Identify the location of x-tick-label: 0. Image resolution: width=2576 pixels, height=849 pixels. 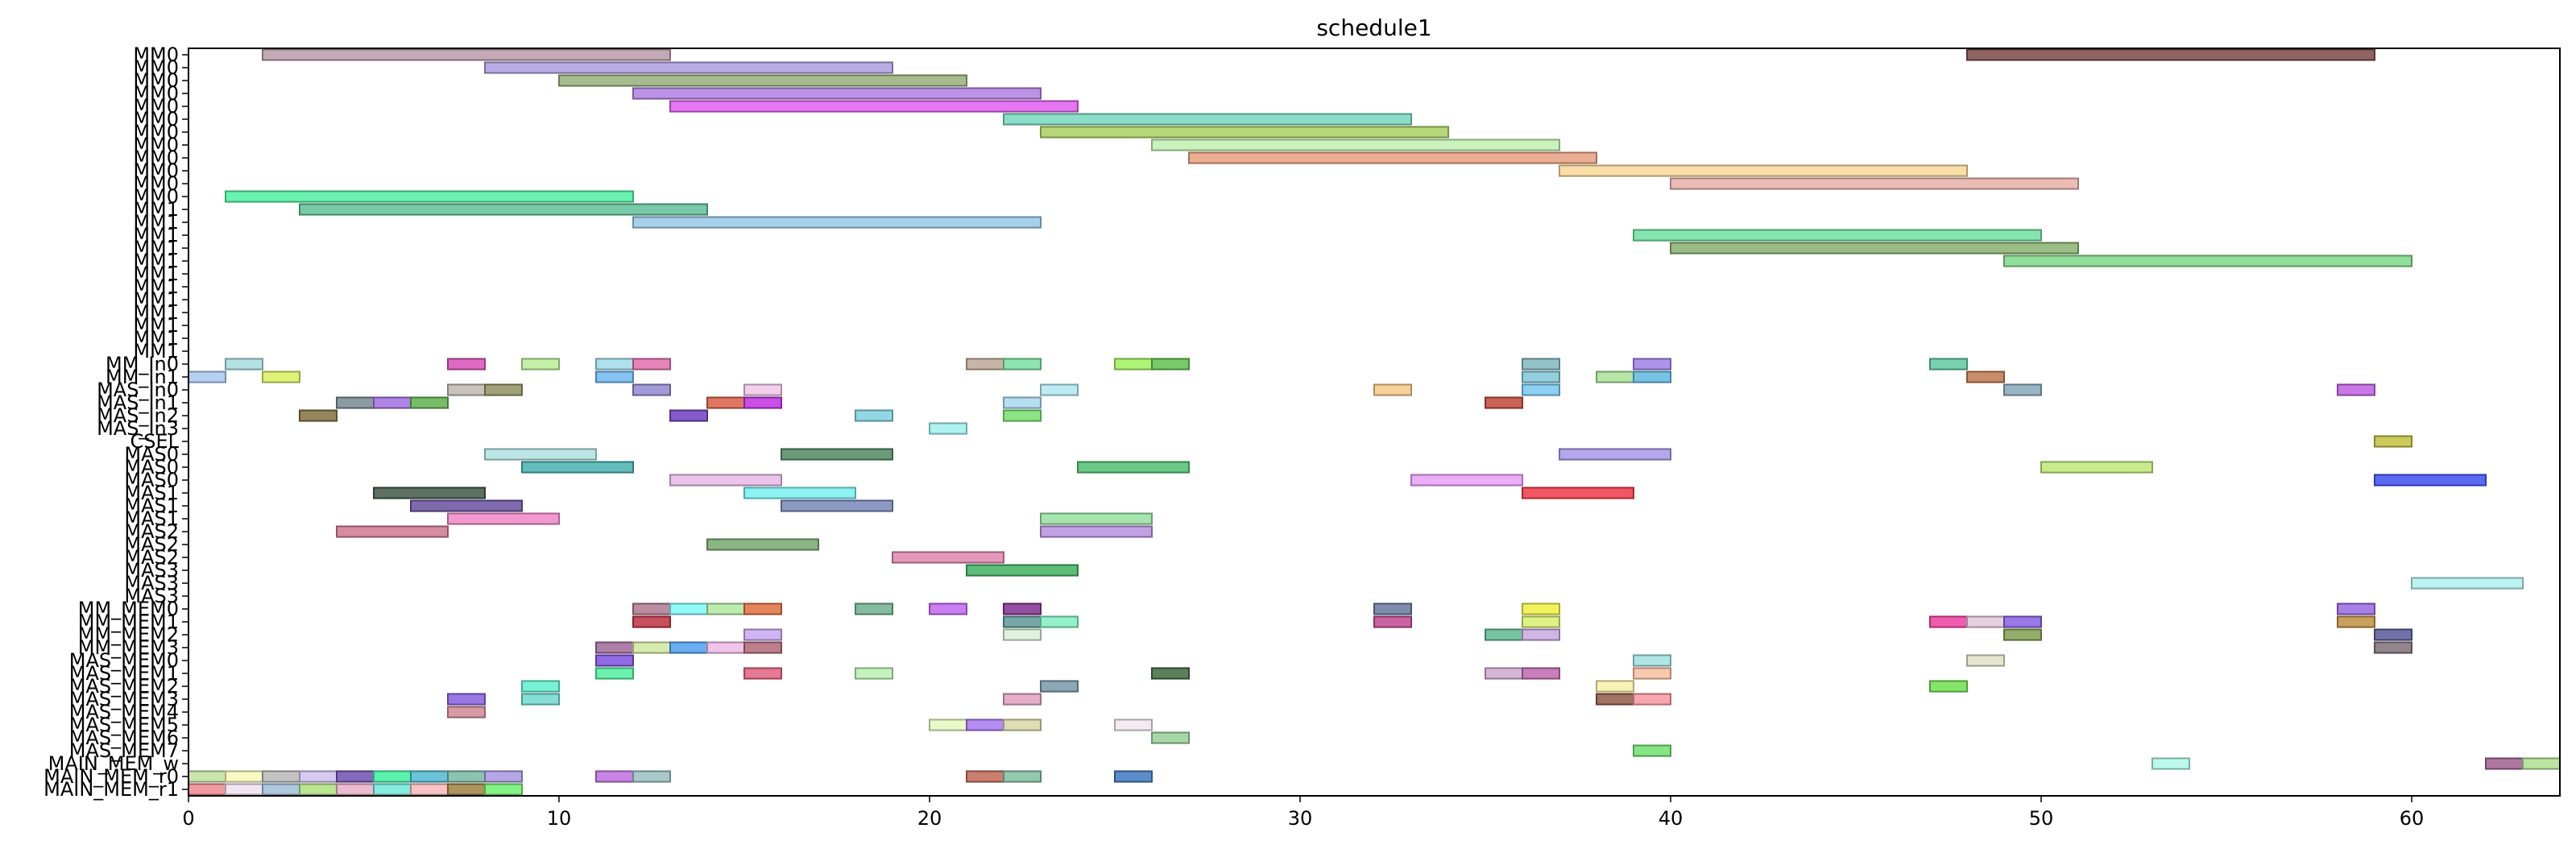
(188, 818).